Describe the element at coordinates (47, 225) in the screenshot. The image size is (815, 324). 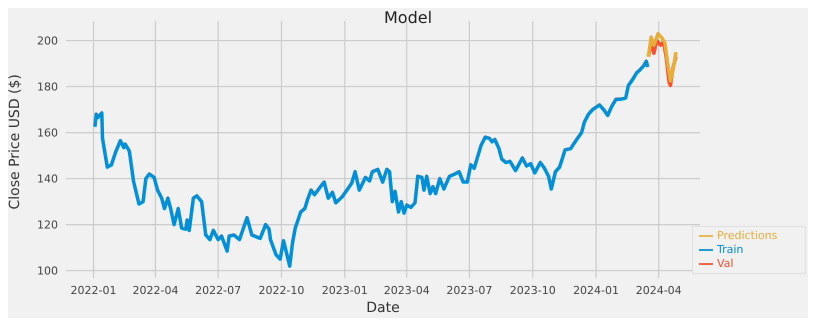
I see `y-tick-label: 120` at that location.